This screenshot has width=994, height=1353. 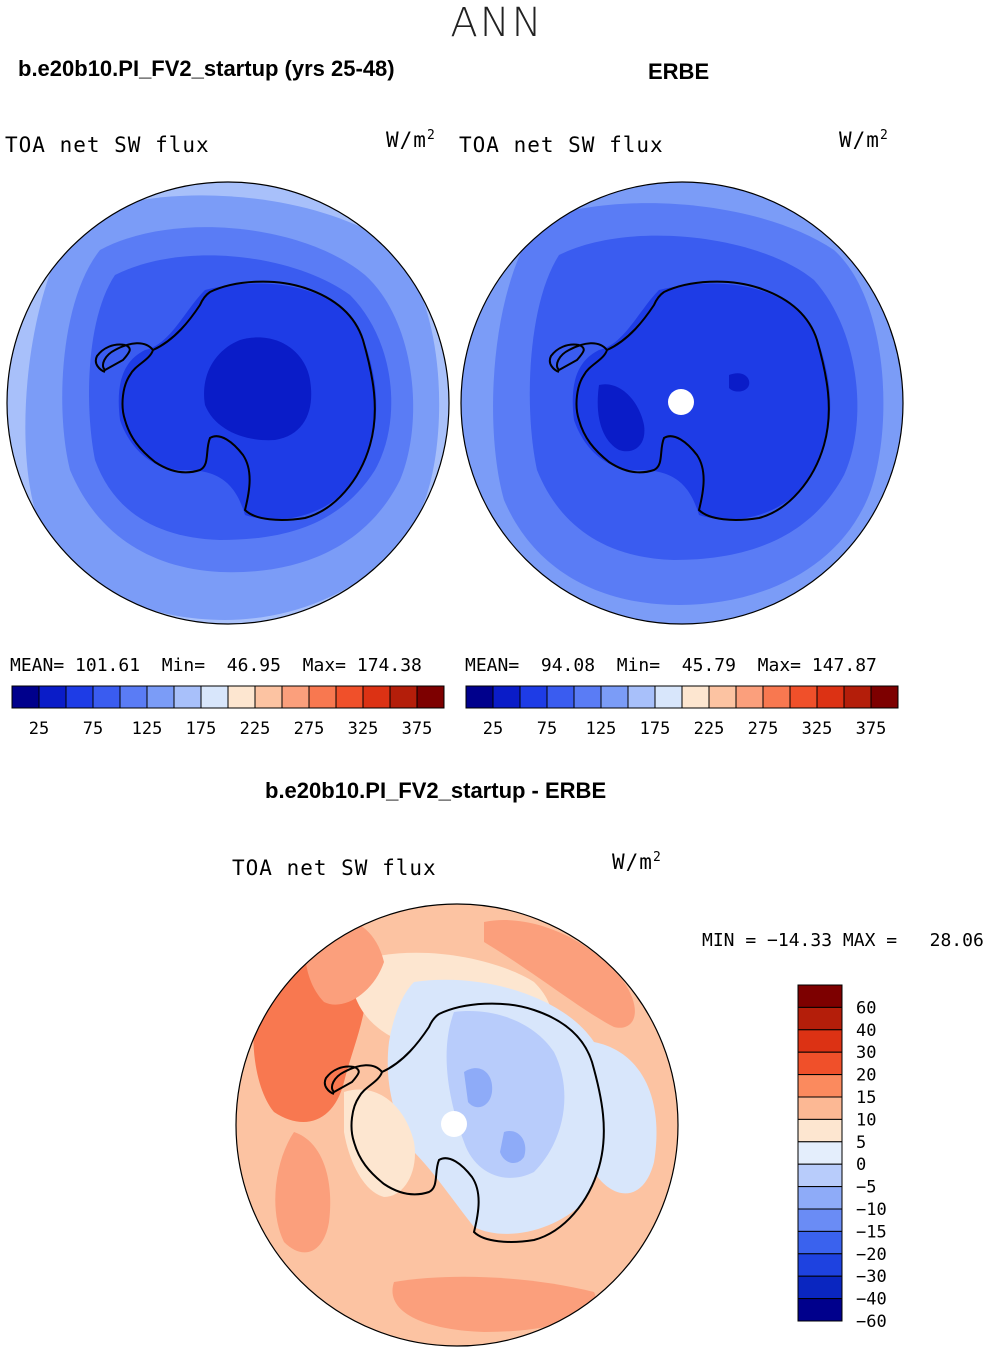 What do you see at coordinates (871, 1210) in the screenshot?
I see `colorbar-tick-label: −10` at bounding box center [871, 1210].